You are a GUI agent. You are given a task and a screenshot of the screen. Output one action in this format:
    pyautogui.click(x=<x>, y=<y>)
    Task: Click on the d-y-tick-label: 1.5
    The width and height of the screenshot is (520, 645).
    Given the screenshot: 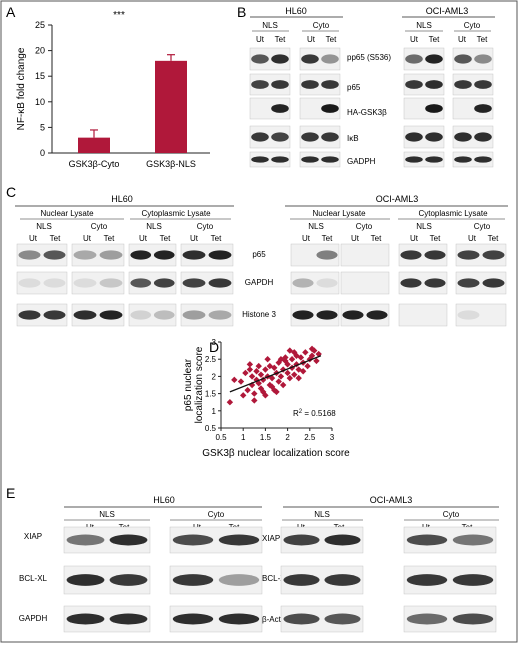 What is the action you would take?
    pyautogui.click(x=211, y=394)
    